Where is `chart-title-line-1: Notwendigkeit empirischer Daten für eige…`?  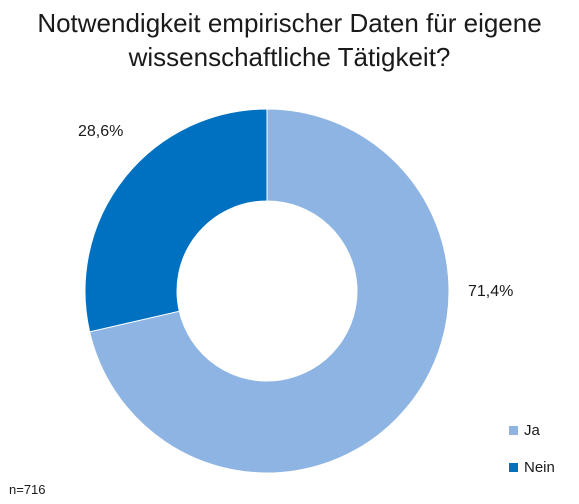 chart-title-line-1: Notwendigkeit empirischer Daten für eige… is located at coordinates (289, 23).